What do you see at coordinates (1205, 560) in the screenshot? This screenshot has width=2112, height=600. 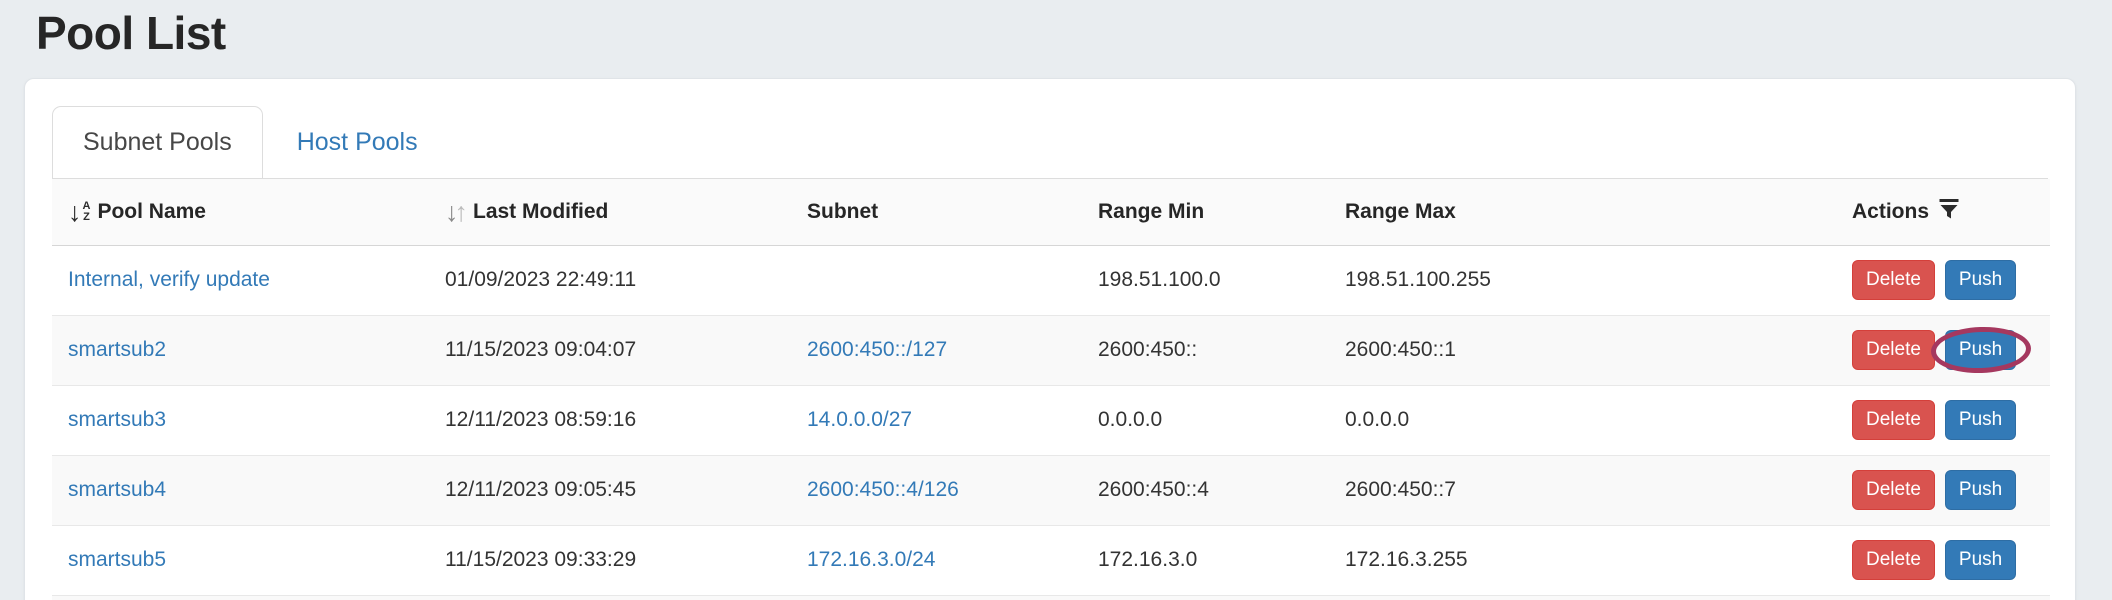 I see `range-min-cell: 172.16.3.0` at bounding box center [1205, 560].